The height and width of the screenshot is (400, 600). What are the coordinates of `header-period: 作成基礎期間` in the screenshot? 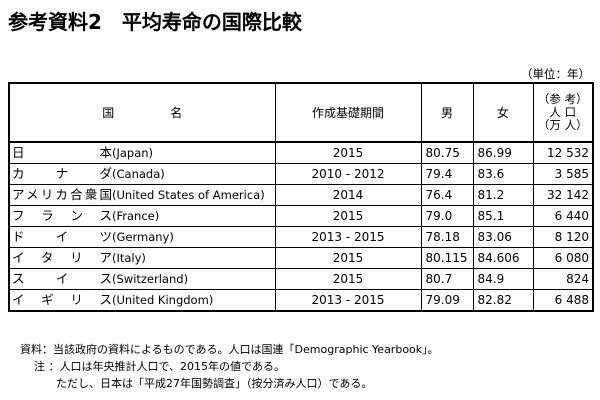 It's located at (348, 112).